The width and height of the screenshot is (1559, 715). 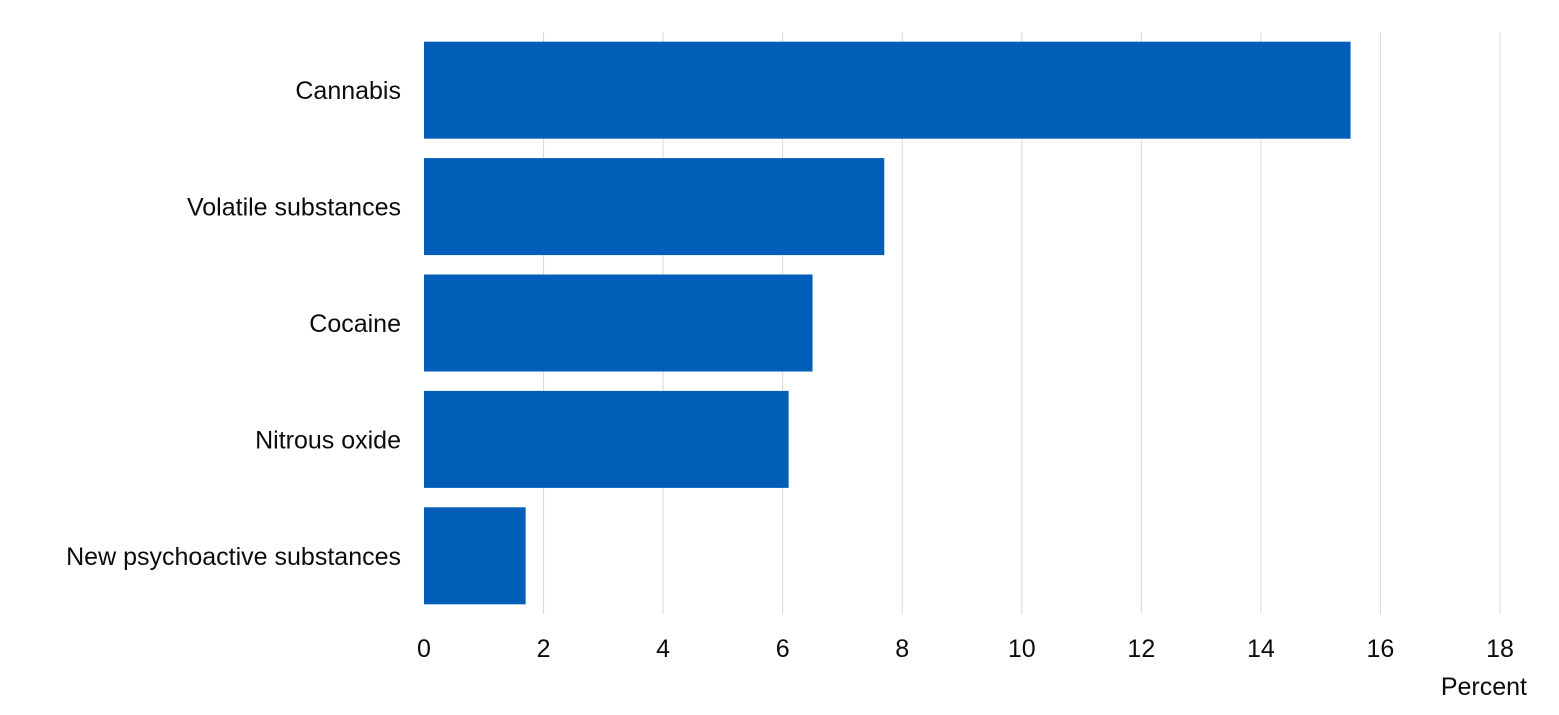 I want to click on x-tick-label: 6, so click(x=783, y=649).